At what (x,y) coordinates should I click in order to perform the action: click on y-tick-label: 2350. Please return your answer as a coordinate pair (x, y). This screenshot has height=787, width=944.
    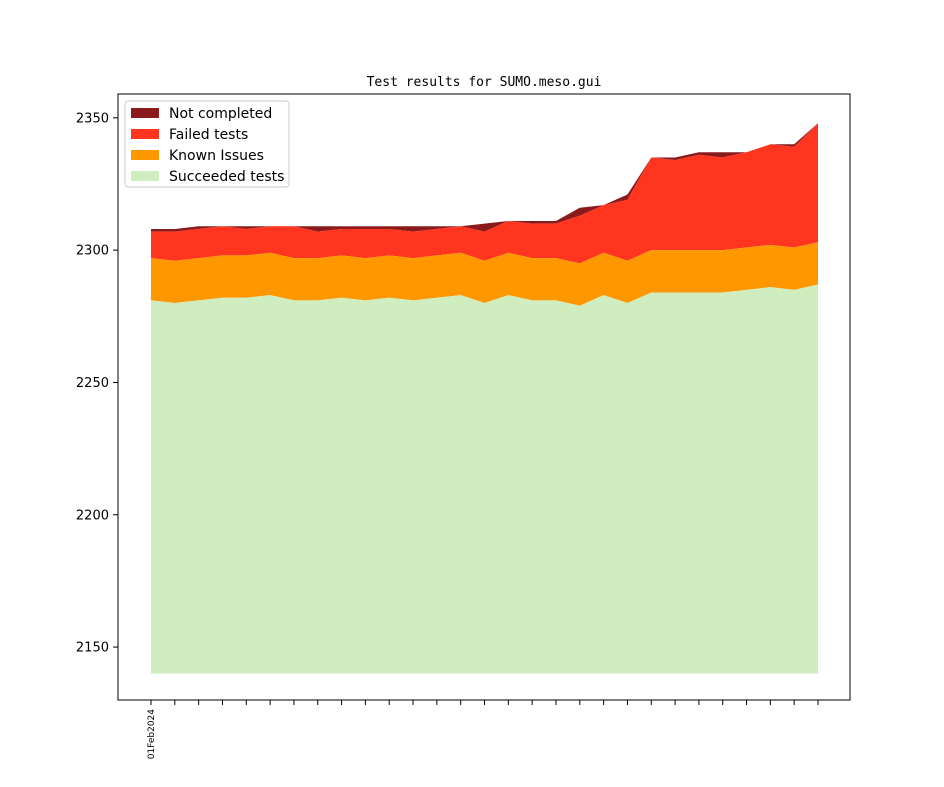
    Looking at the image, I should click on (92, 118).